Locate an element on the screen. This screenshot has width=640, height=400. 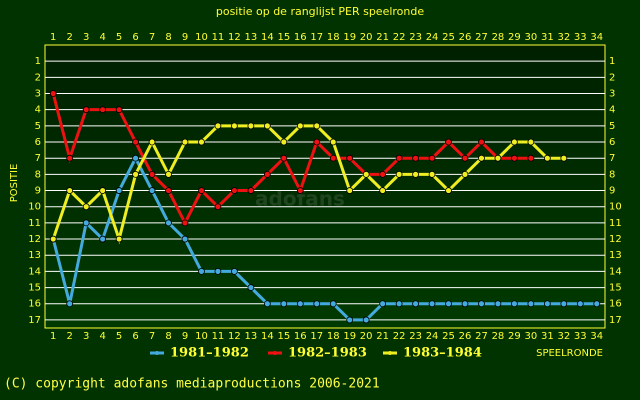
x-tick-label-top: 32 is located at coordinates (563, 37).